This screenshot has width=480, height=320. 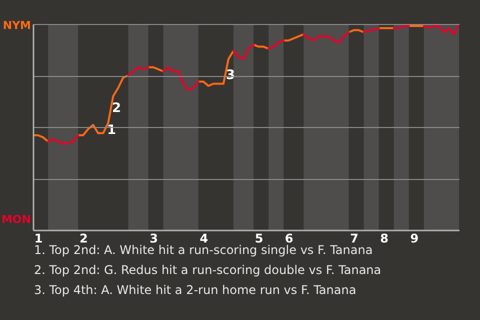 What do you see at coordinates (117, 108) in the screenshot?
I see `annotation: 2` at bounding box center [117, 108].